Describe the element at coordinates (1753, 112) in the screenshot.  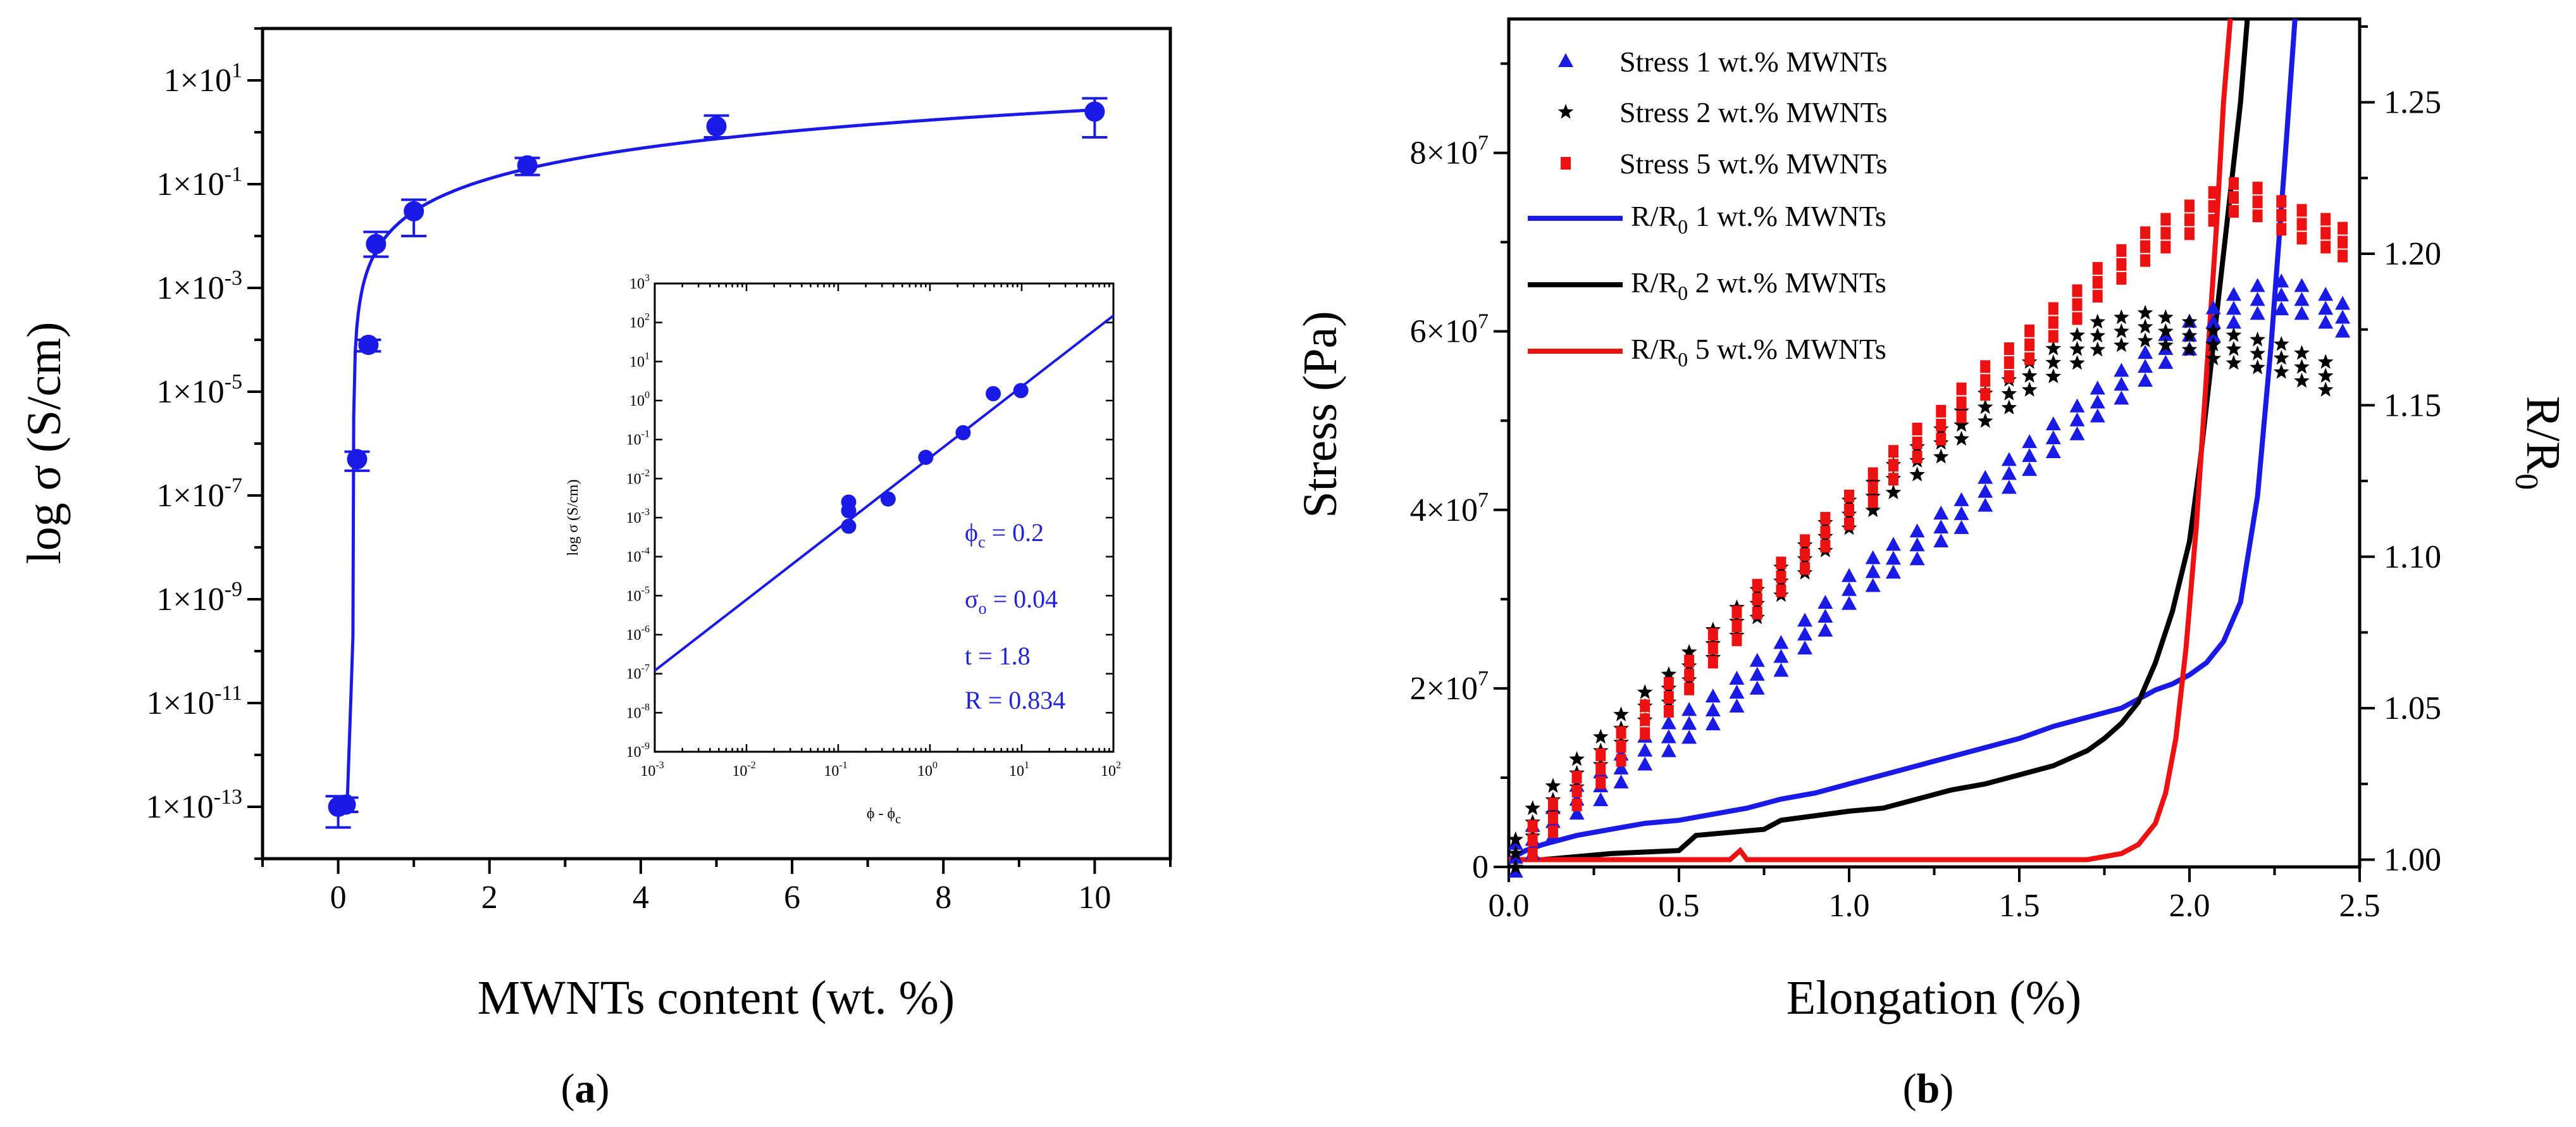
I see `legend-label: Stress 2 wt.% MWNTs` at that location.